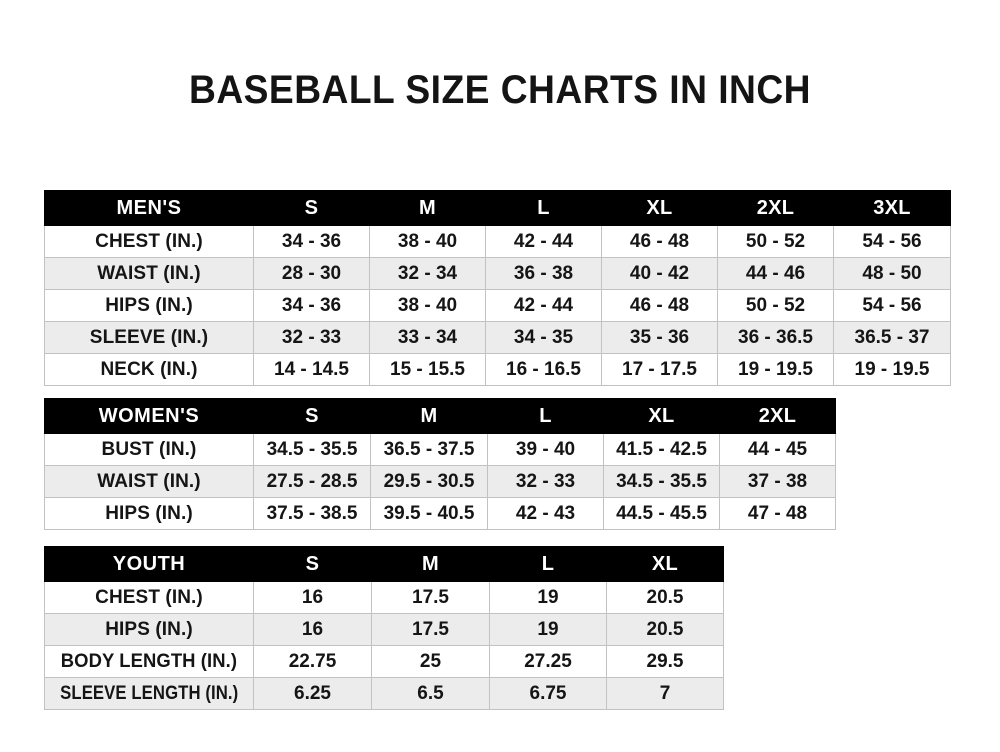 The width and height of the screenshot is (1000, 752). I want to click on youth-table-header-category: YOUTH, so click(149, 564).